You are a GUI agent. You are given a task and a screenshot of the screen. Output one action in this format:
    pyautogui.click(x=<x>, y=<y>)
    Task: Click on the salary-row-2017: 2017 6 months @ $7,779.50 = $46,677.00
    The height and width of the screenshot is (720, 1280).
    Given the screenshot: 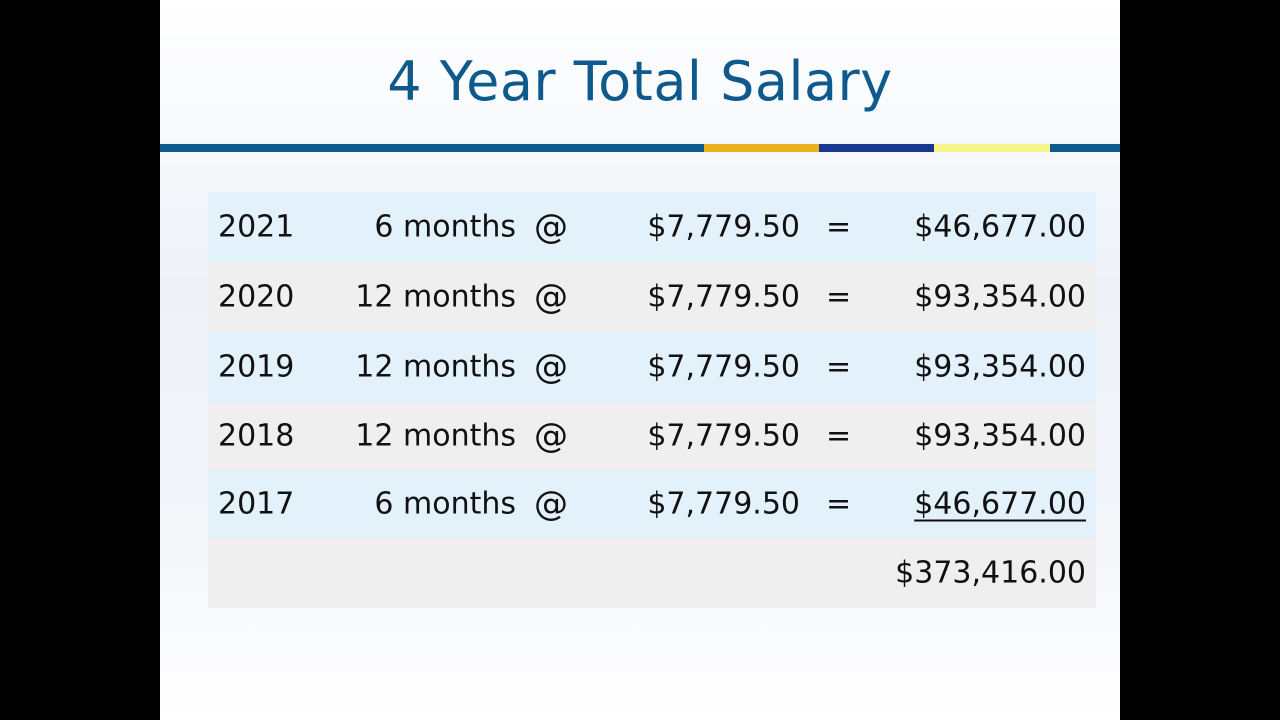 What is the action you would take?
    pyautogui.click(x=652, y=504)
    